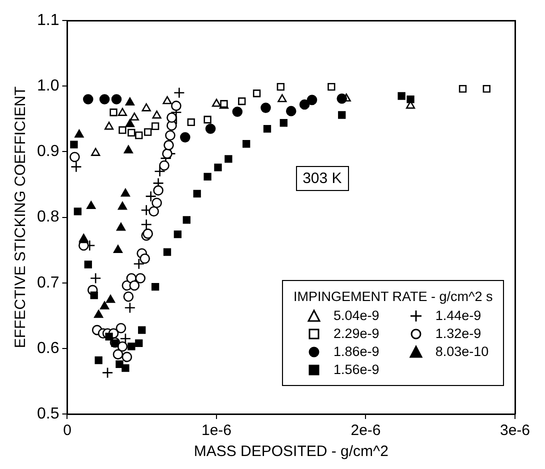 The height and width of the screenshot is (469, 545). What do you see at coordinates (48, 151) in the screenshot?
I see `y-tick-label: 0.9` at bounding box center [48, 151].